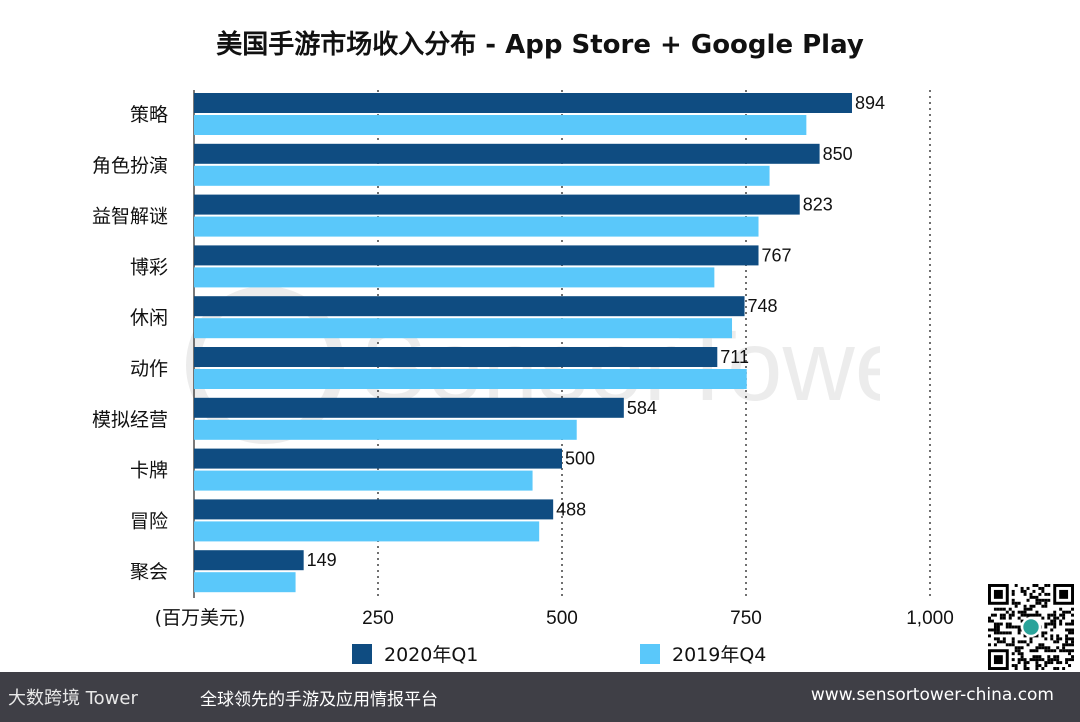 Image resolution: width=1080 pixels, height=722 pixels. What do you see at coordinates (838, 154) in the screenshot?
I see `data-label: 850` at bounding box center [838, 154].